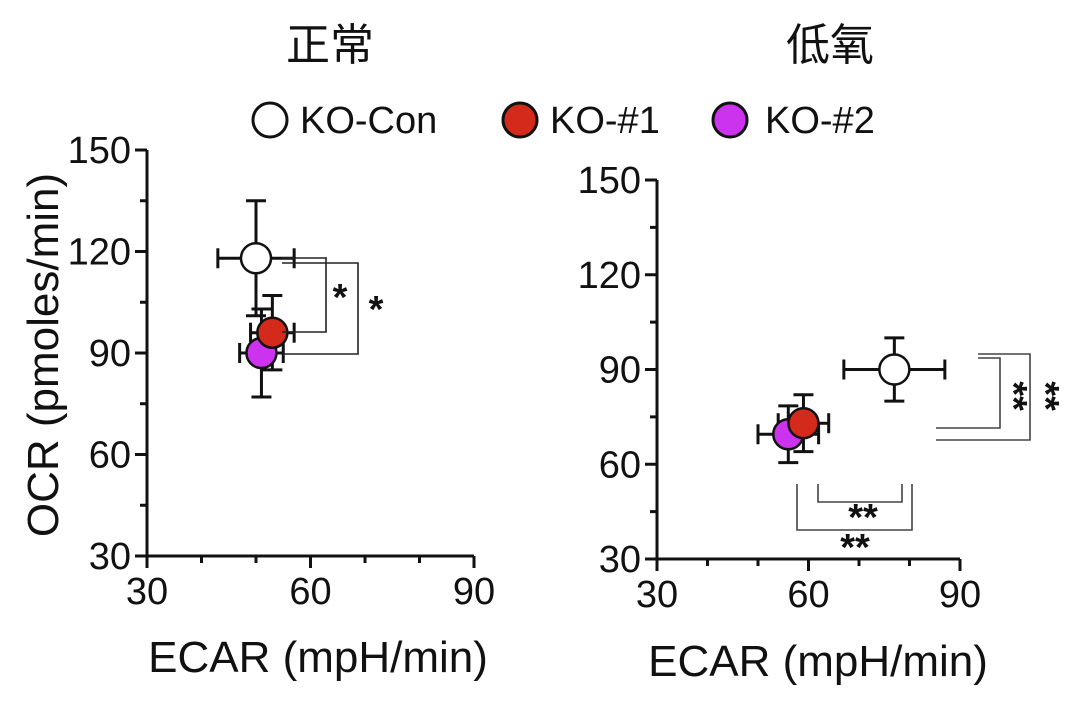 The height and width of the screenshot is (709, 1080). What do you see at coordinates (368, 121) in the screenshot?
I see `legend-label-ko-con: KO-Con` at bounding box center [368, 121].